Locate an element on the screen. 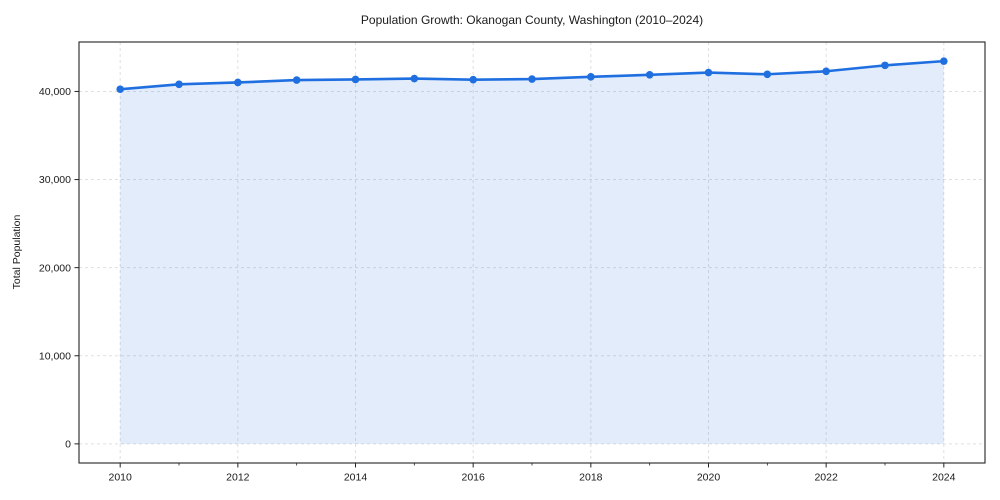 The image size is (1000, 500). data-point-2017 is located at coordinates (532, 79).